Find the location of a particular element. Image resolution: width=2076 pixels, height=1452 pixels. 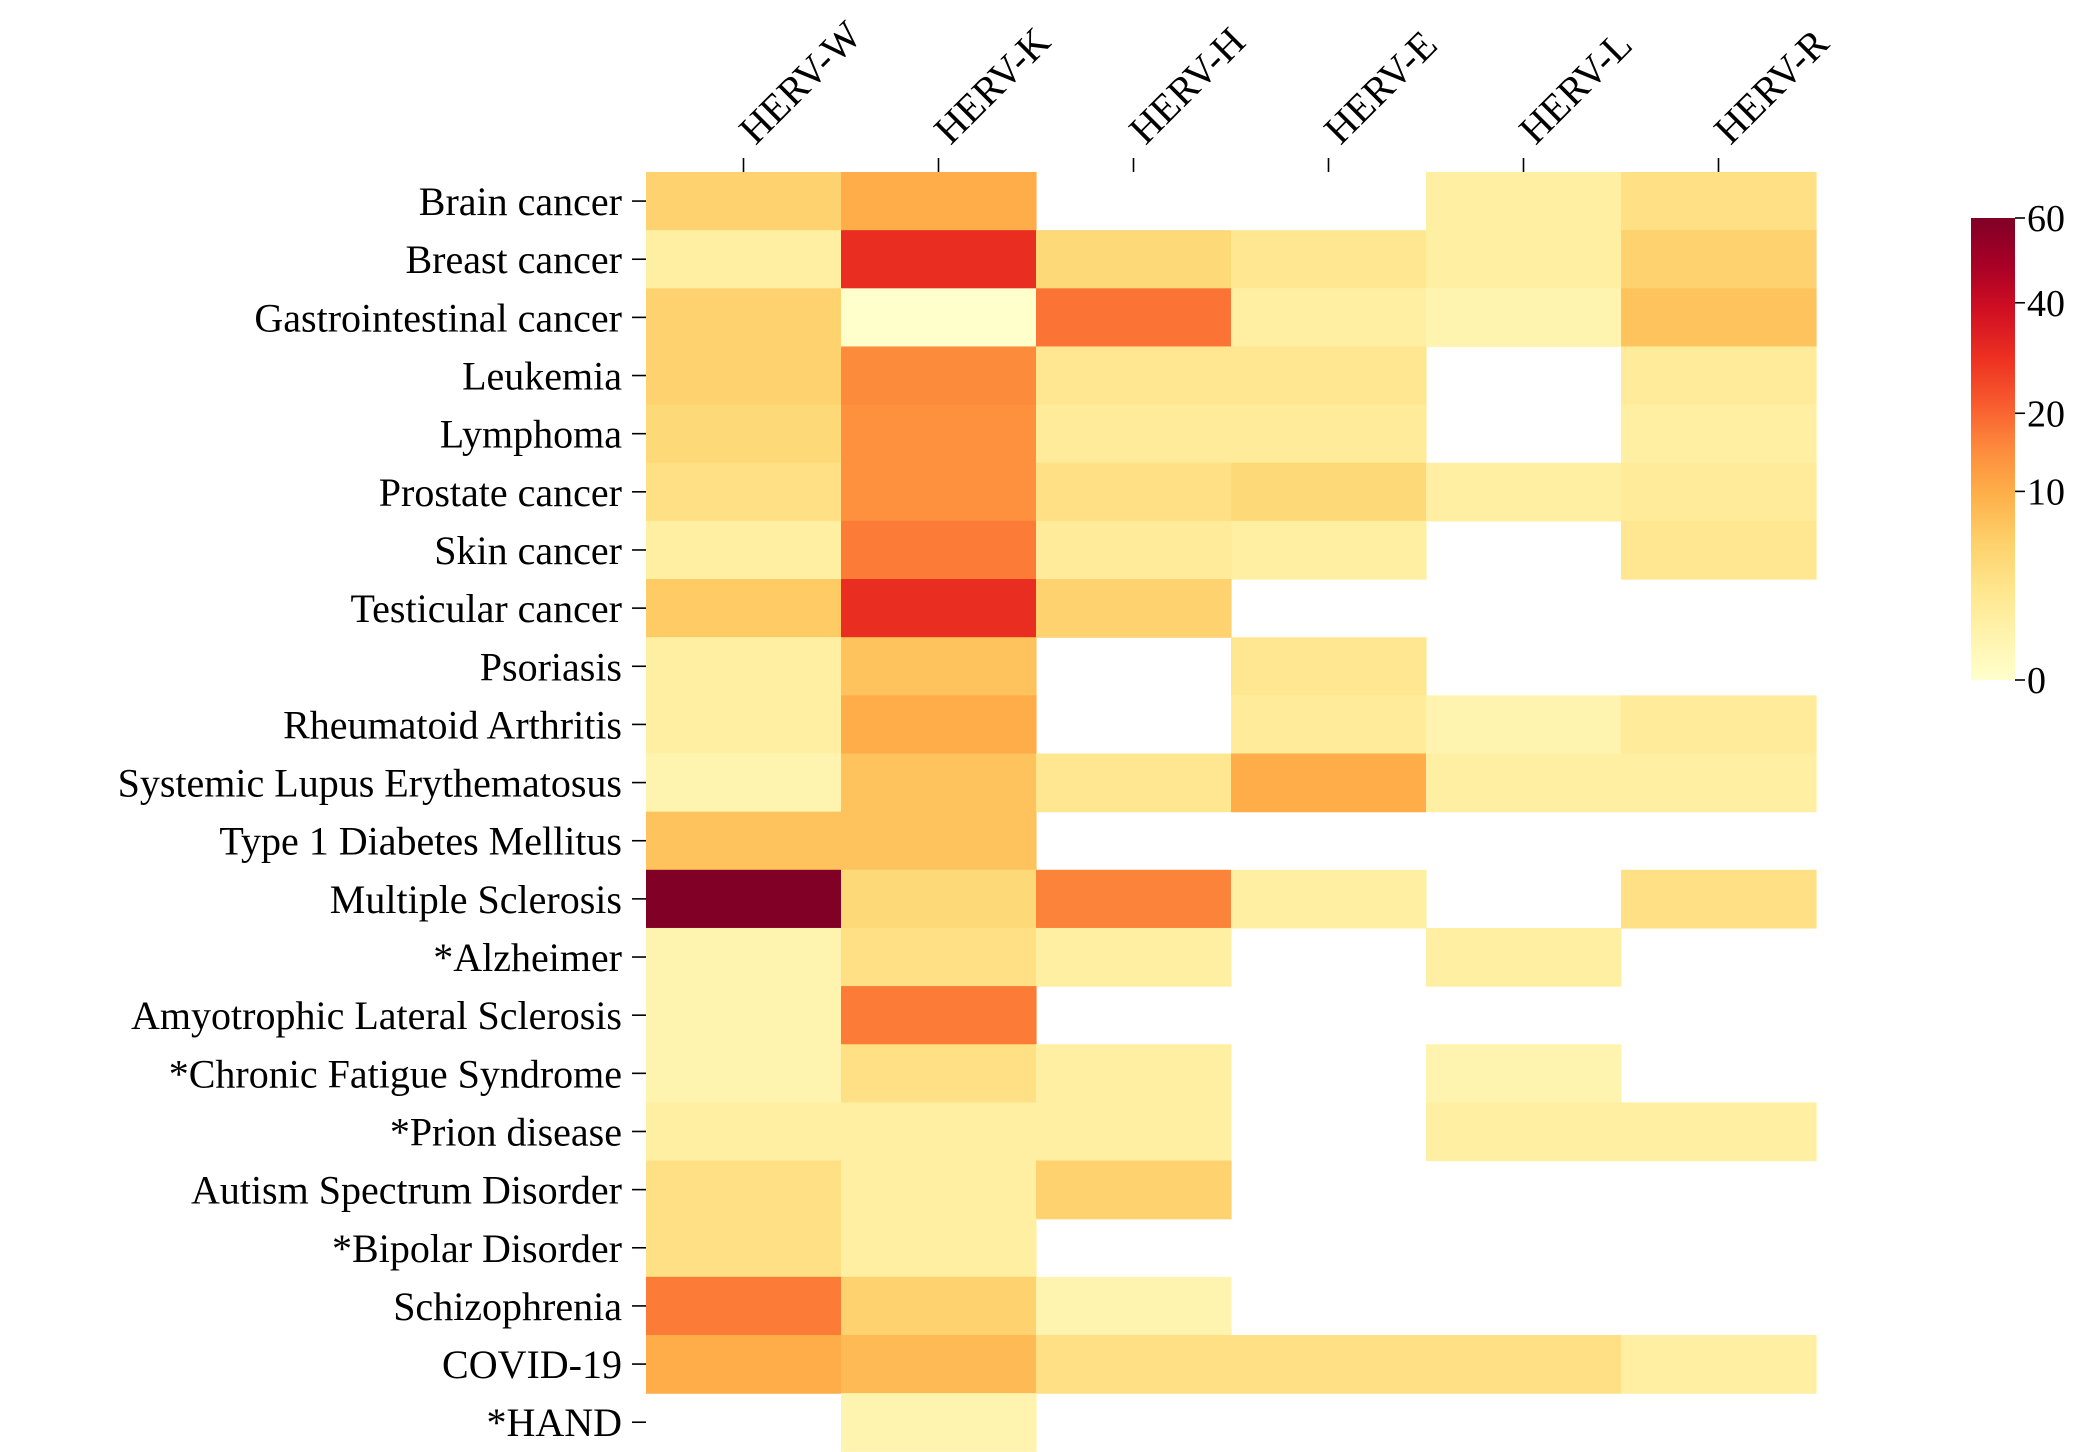

row-label: Psoriasis is located at coordinates (551, 666).